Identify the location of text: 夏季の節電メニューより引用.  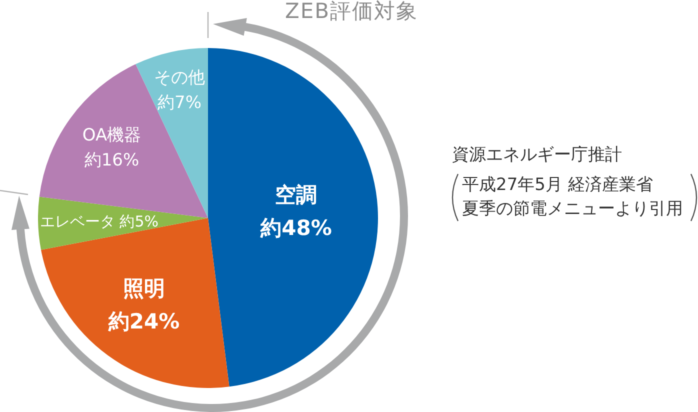
(572, 209).